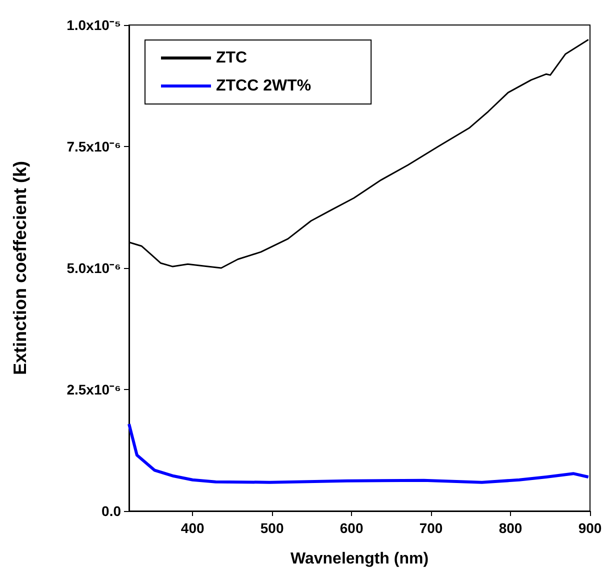 The width and height of the screenshot is (606, 587). I want to click on y-tick-label: 5.0x10⁻⁶, so click(93, 268).